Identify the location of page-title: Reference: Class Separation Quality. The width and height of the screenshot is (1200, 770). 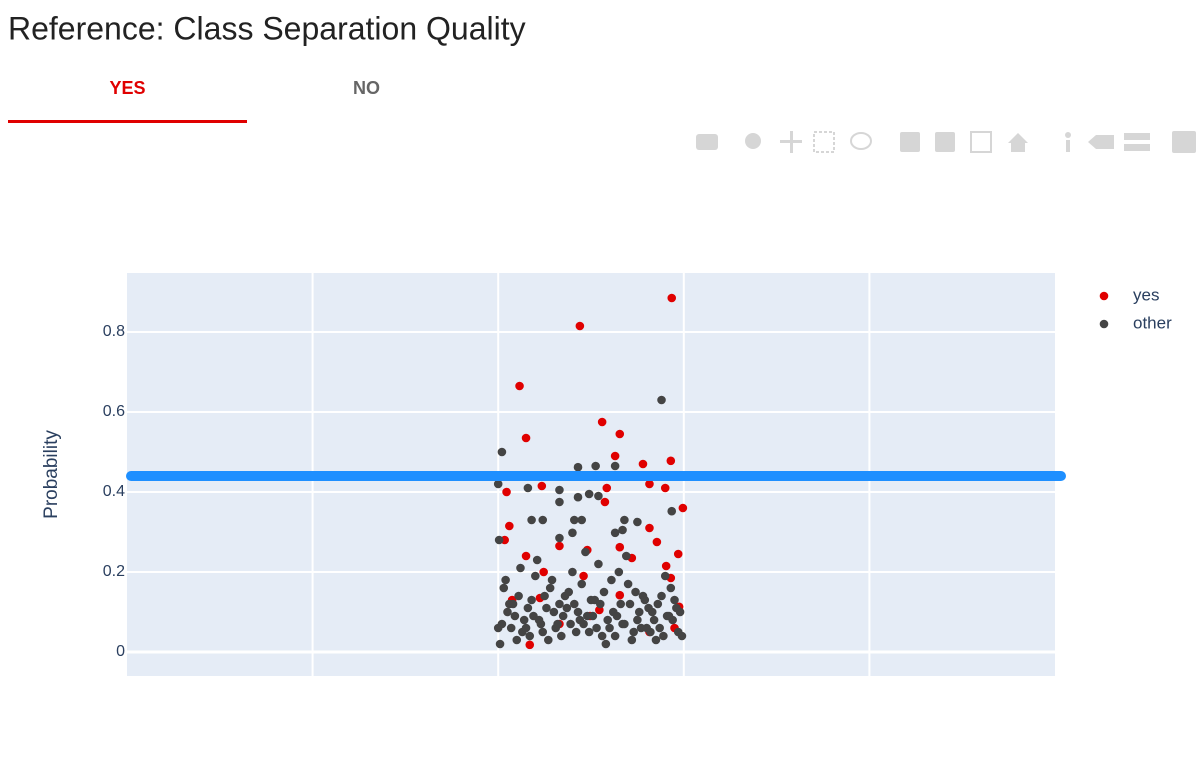
(267, 28).